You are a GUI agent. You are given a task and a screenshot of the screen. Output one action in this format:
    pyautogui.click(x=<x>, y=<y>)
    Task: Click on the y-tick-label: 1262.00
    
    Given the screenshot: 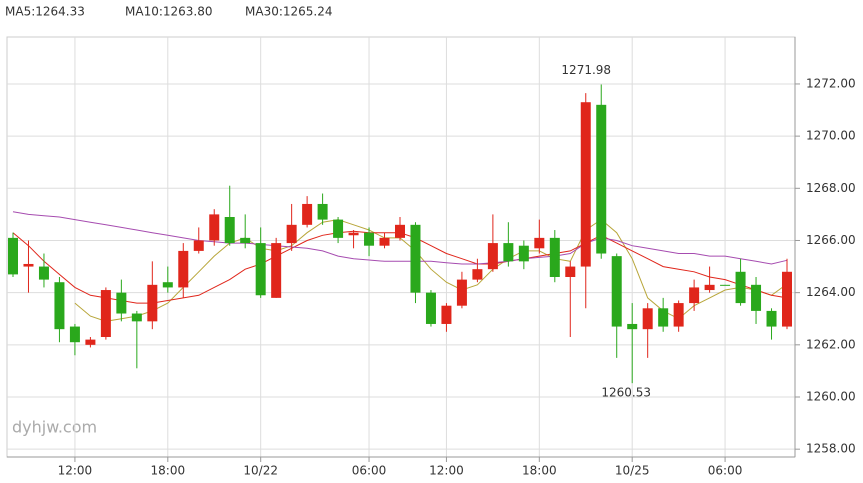 What is the action you would take?
    pyautogui.click(x=831, y=344)
    